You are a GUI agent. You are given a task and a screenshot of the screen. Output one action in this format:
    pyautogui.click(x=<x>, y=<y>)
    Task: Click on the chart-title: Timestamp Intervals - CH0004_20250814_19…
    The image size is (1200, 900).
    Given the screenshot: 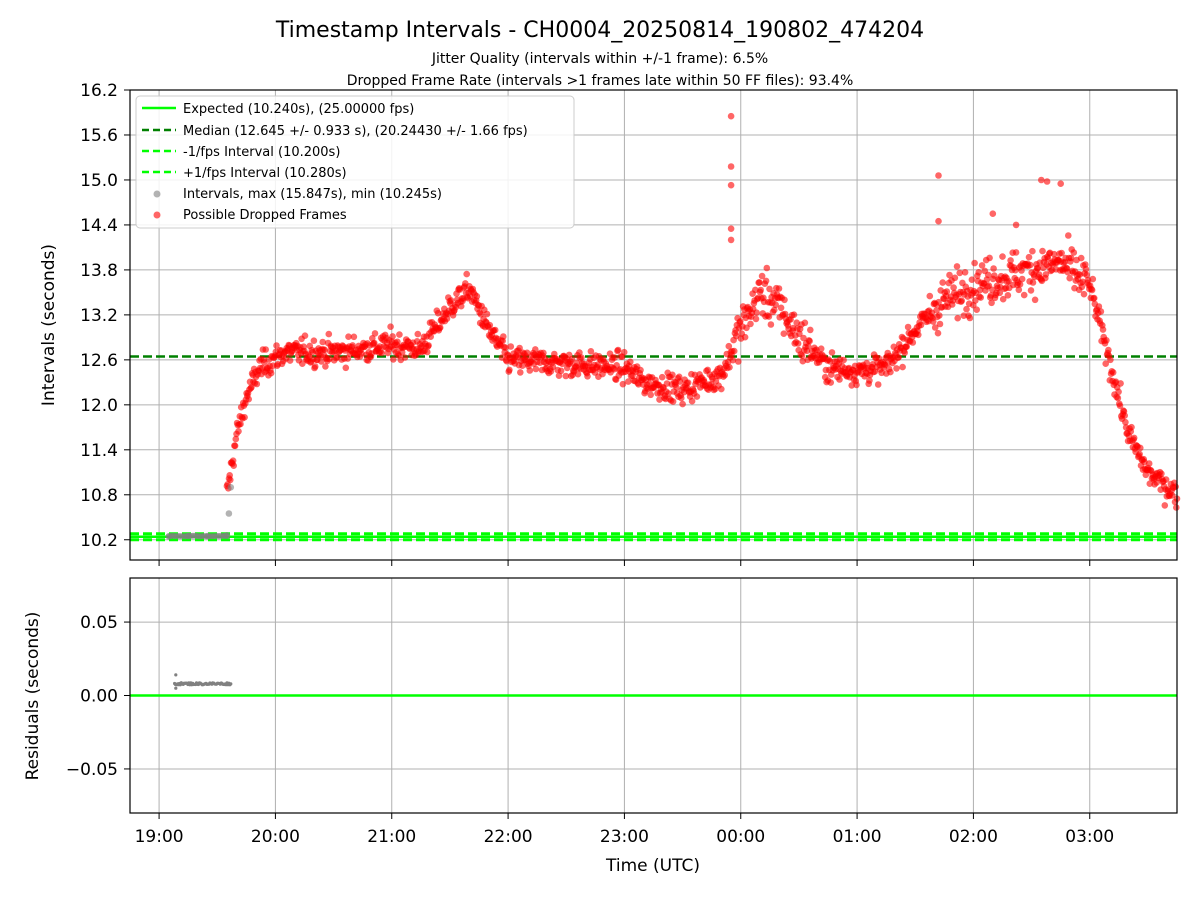 What is the action you would take?
    pyautogui.click(x=599, y=30)
    